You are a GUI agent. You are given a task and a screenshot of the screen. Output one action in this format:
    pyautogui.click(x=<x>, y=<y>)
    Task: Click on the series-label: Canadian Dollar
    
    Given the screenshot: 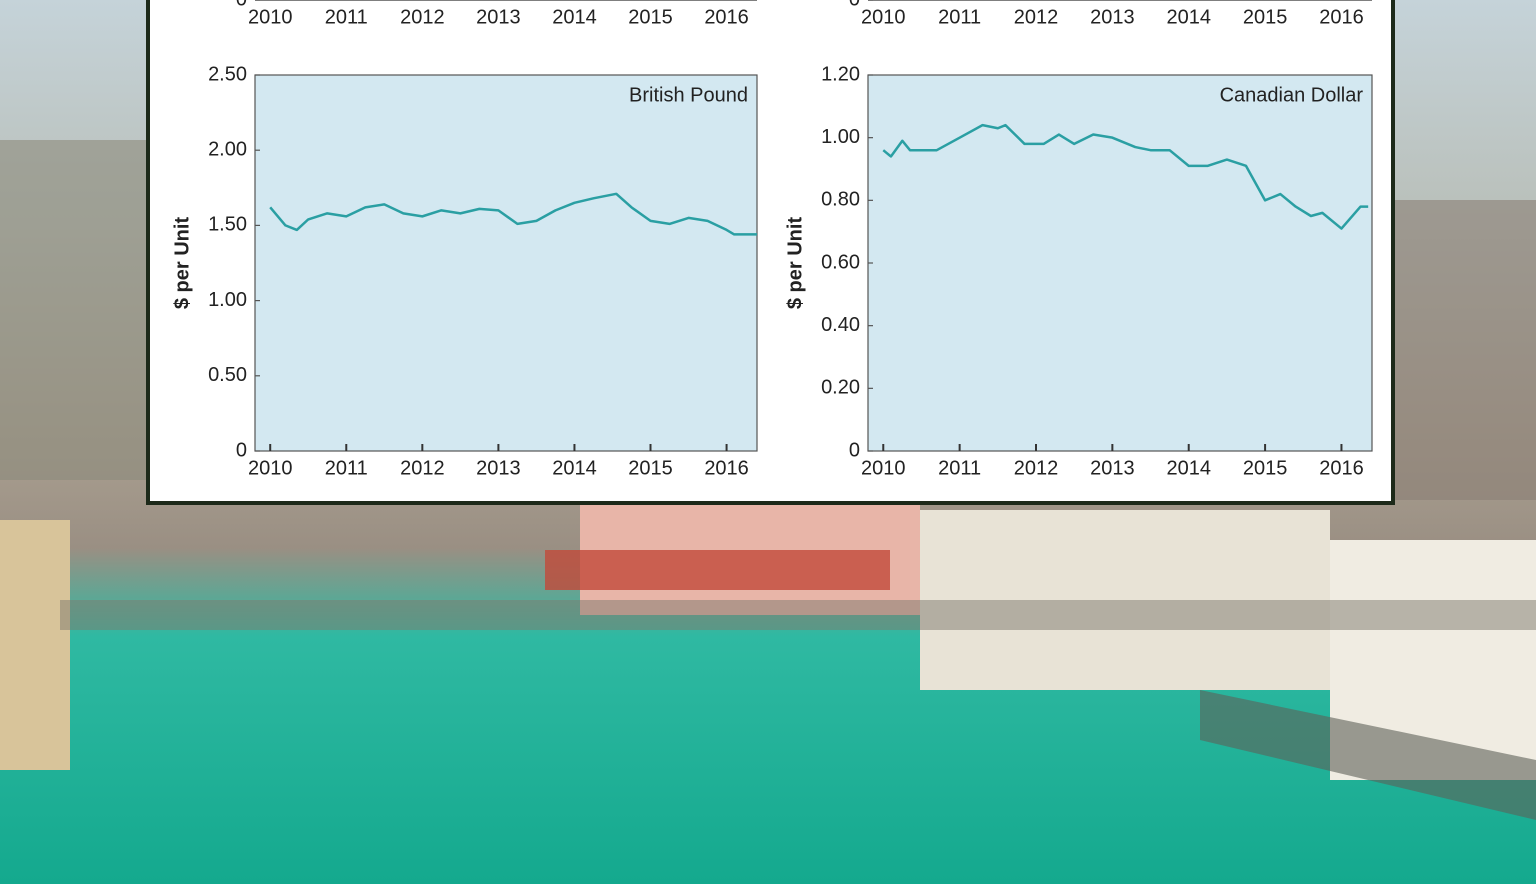 What is the action you would take?
    pyautogui.click(x=1292, y=95)
    